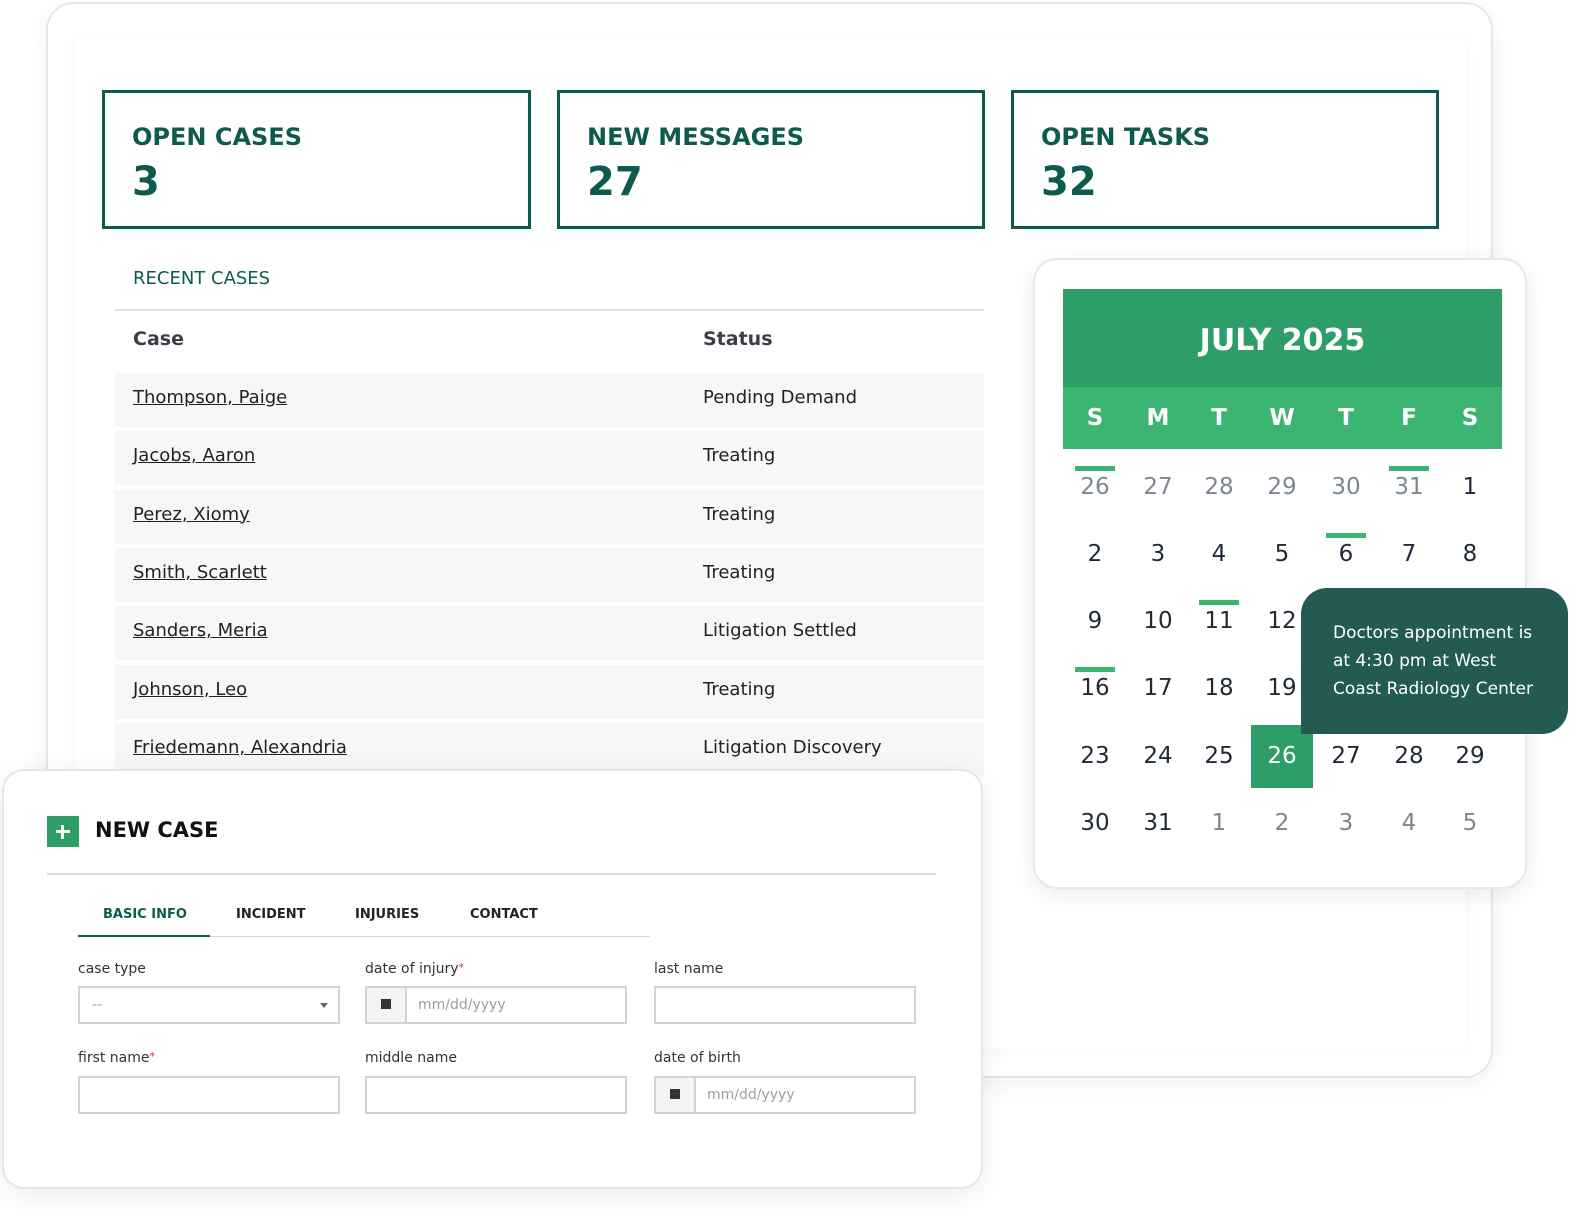  Describe the element at coordinates (1470, 418) in the screenshot. I see `weekday: S` at that location.